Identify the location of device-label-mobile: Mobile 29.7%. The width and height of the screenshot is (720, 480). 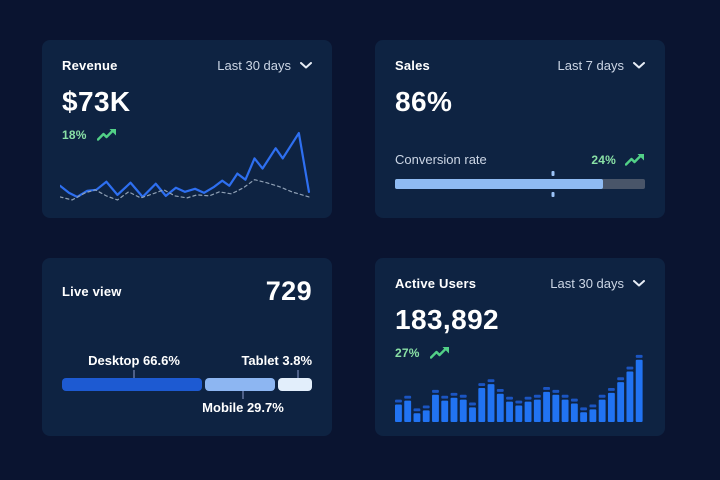
(243, 407).